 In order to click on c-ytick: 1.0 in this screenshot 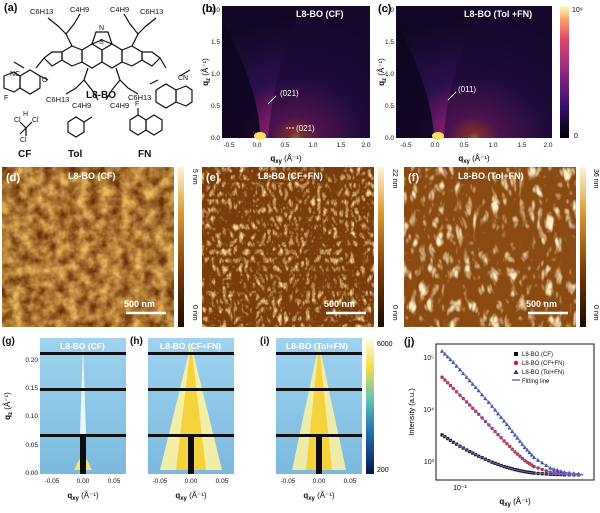, I will do `click(389, 74)`.